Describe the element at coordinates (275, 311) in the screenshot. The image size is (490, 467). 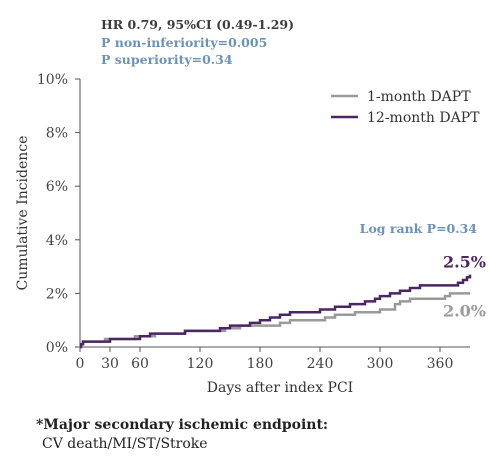
I see `twelve-month-dapt-curve` at that location.